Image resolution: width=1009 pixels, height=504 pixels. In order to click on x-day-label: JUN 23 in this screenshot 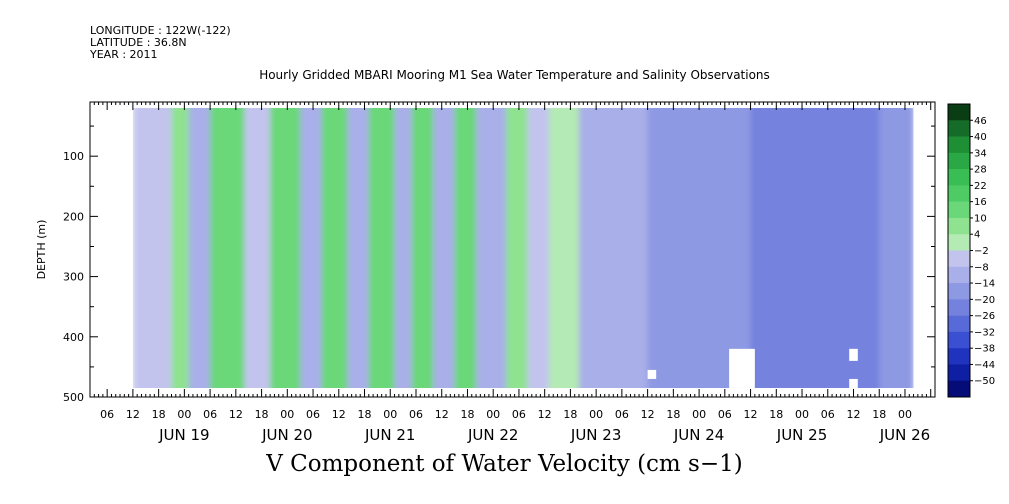, I will do `click(595, 435)`.